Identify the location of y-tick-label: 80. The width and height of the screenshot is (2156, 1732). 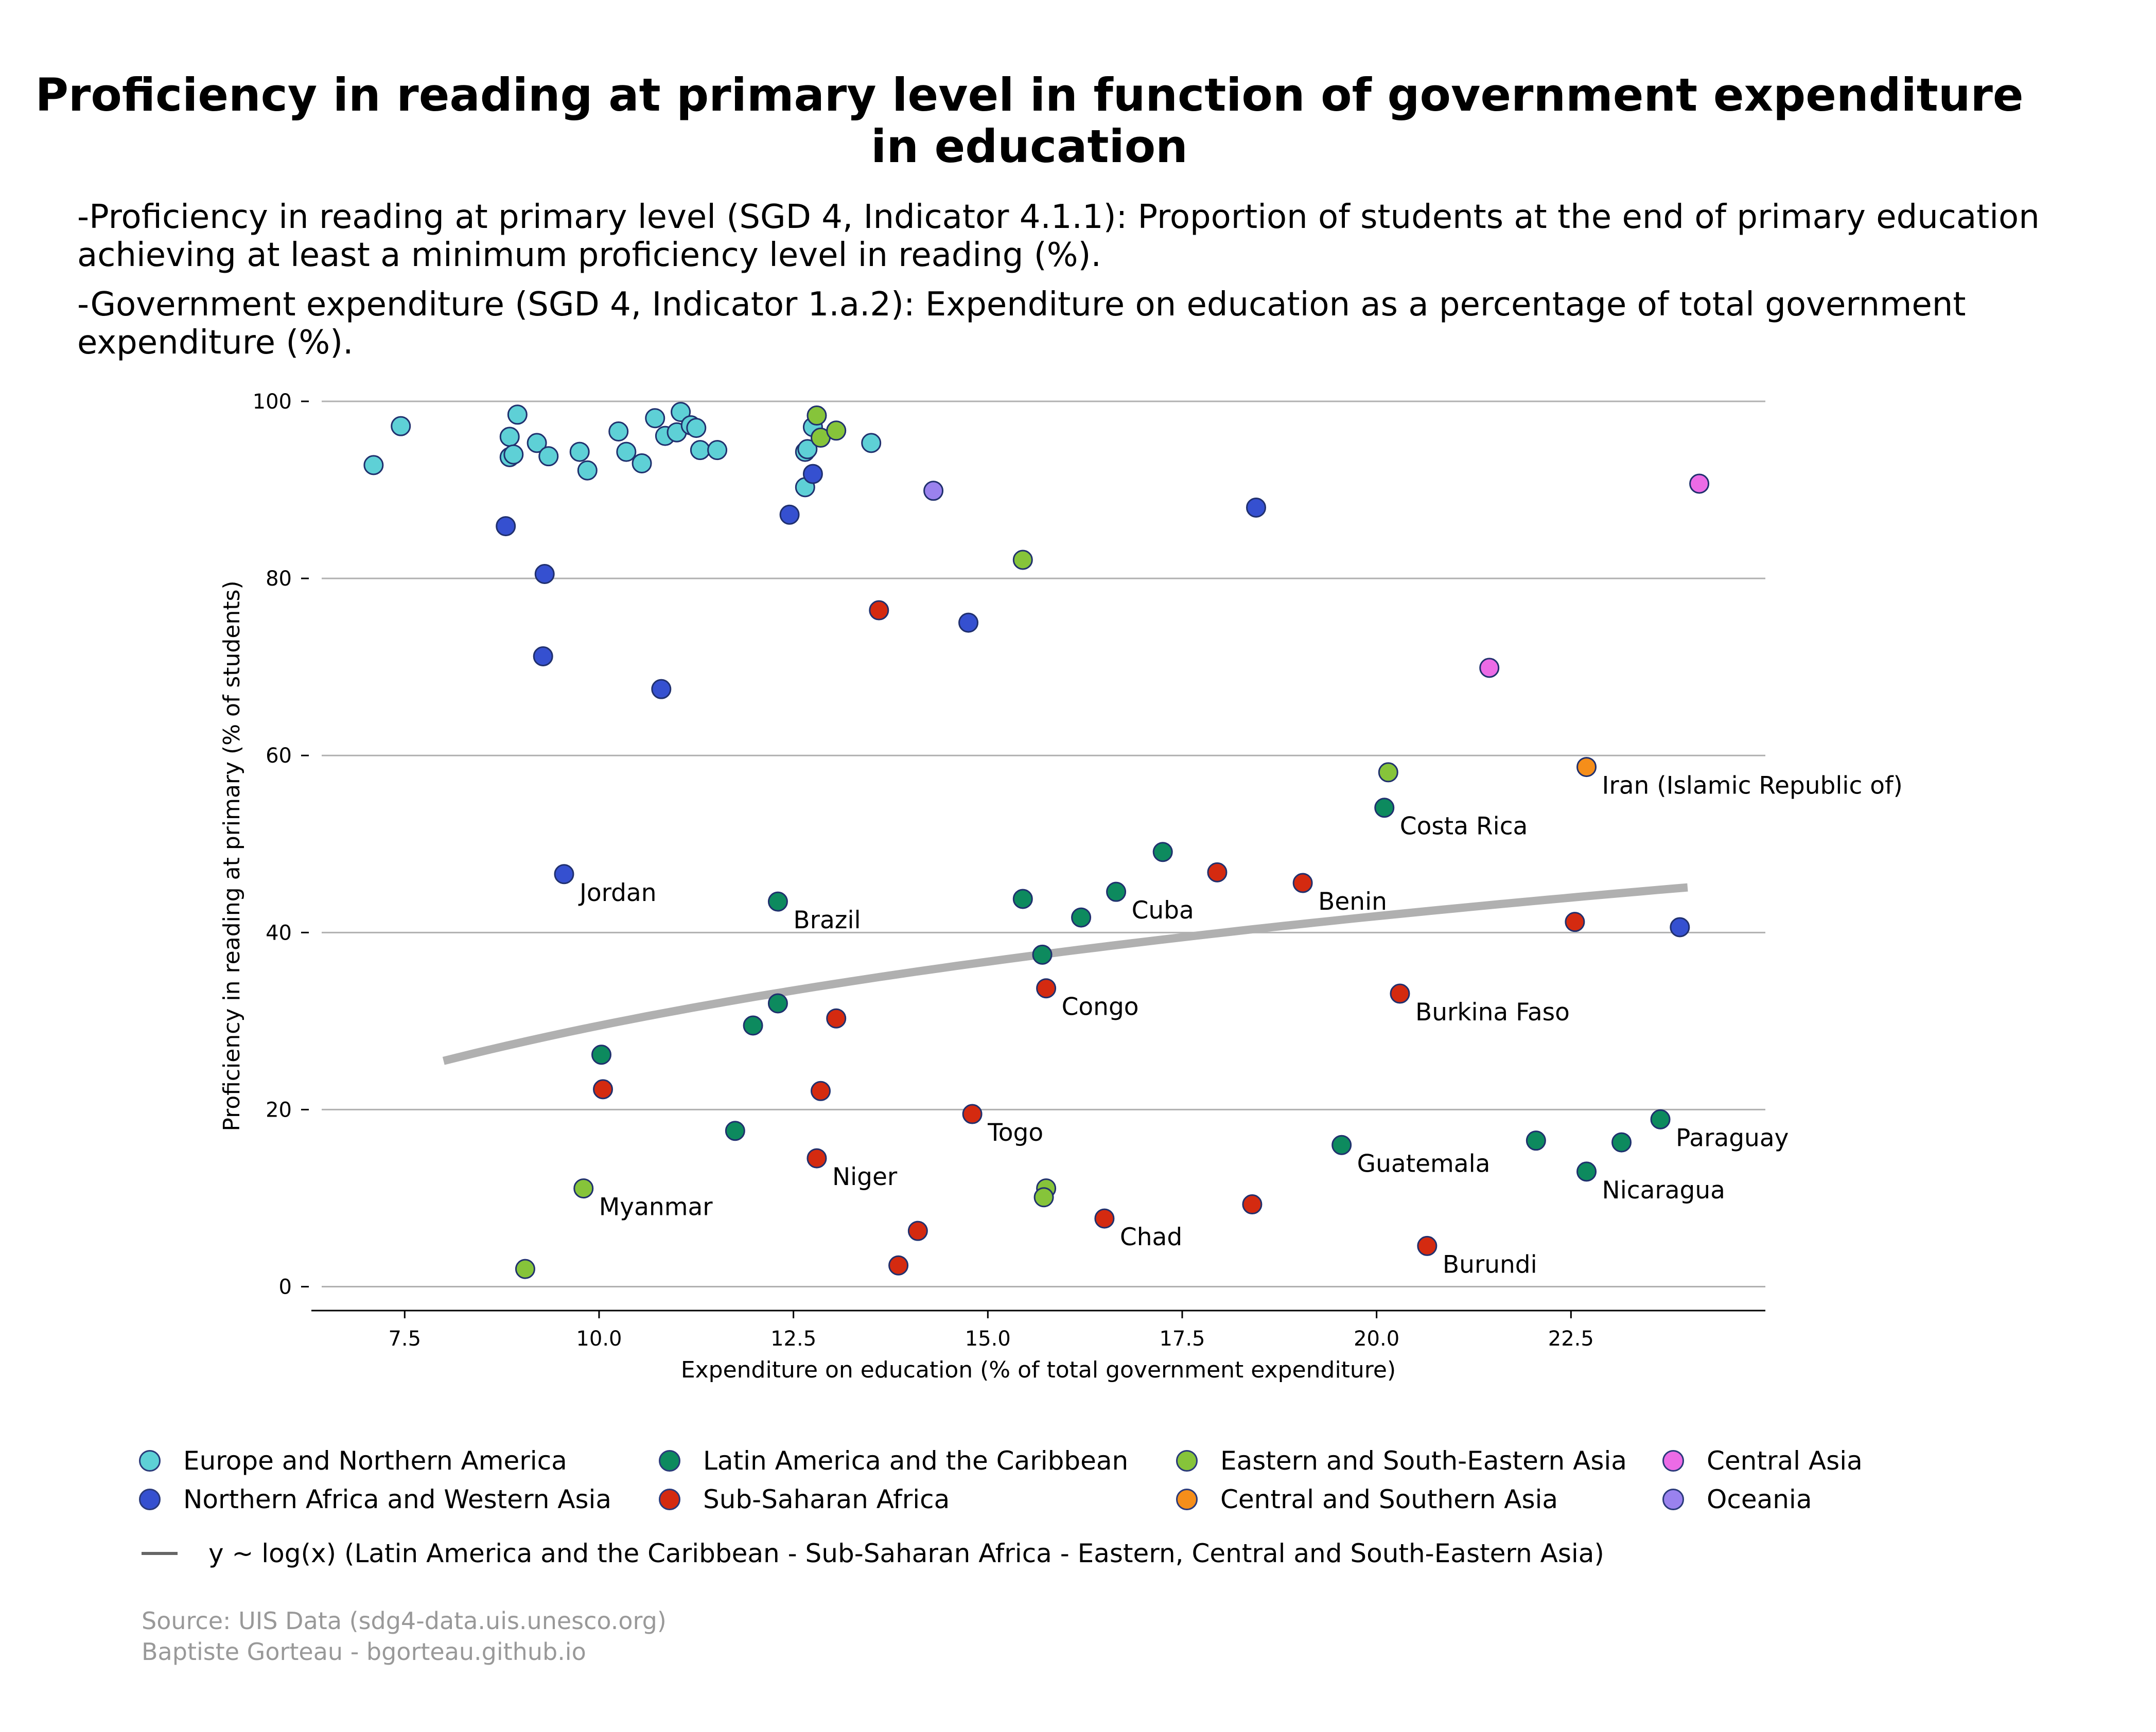
(279, 579).